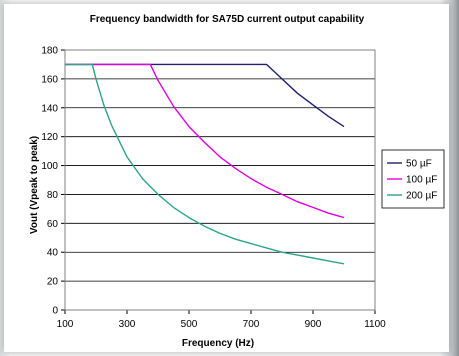 The width and height of the screenshot is (459, 356). Describe the element at coordinates (189, 324) in the screenshot. I see `x-tick-label: 500` at that location.